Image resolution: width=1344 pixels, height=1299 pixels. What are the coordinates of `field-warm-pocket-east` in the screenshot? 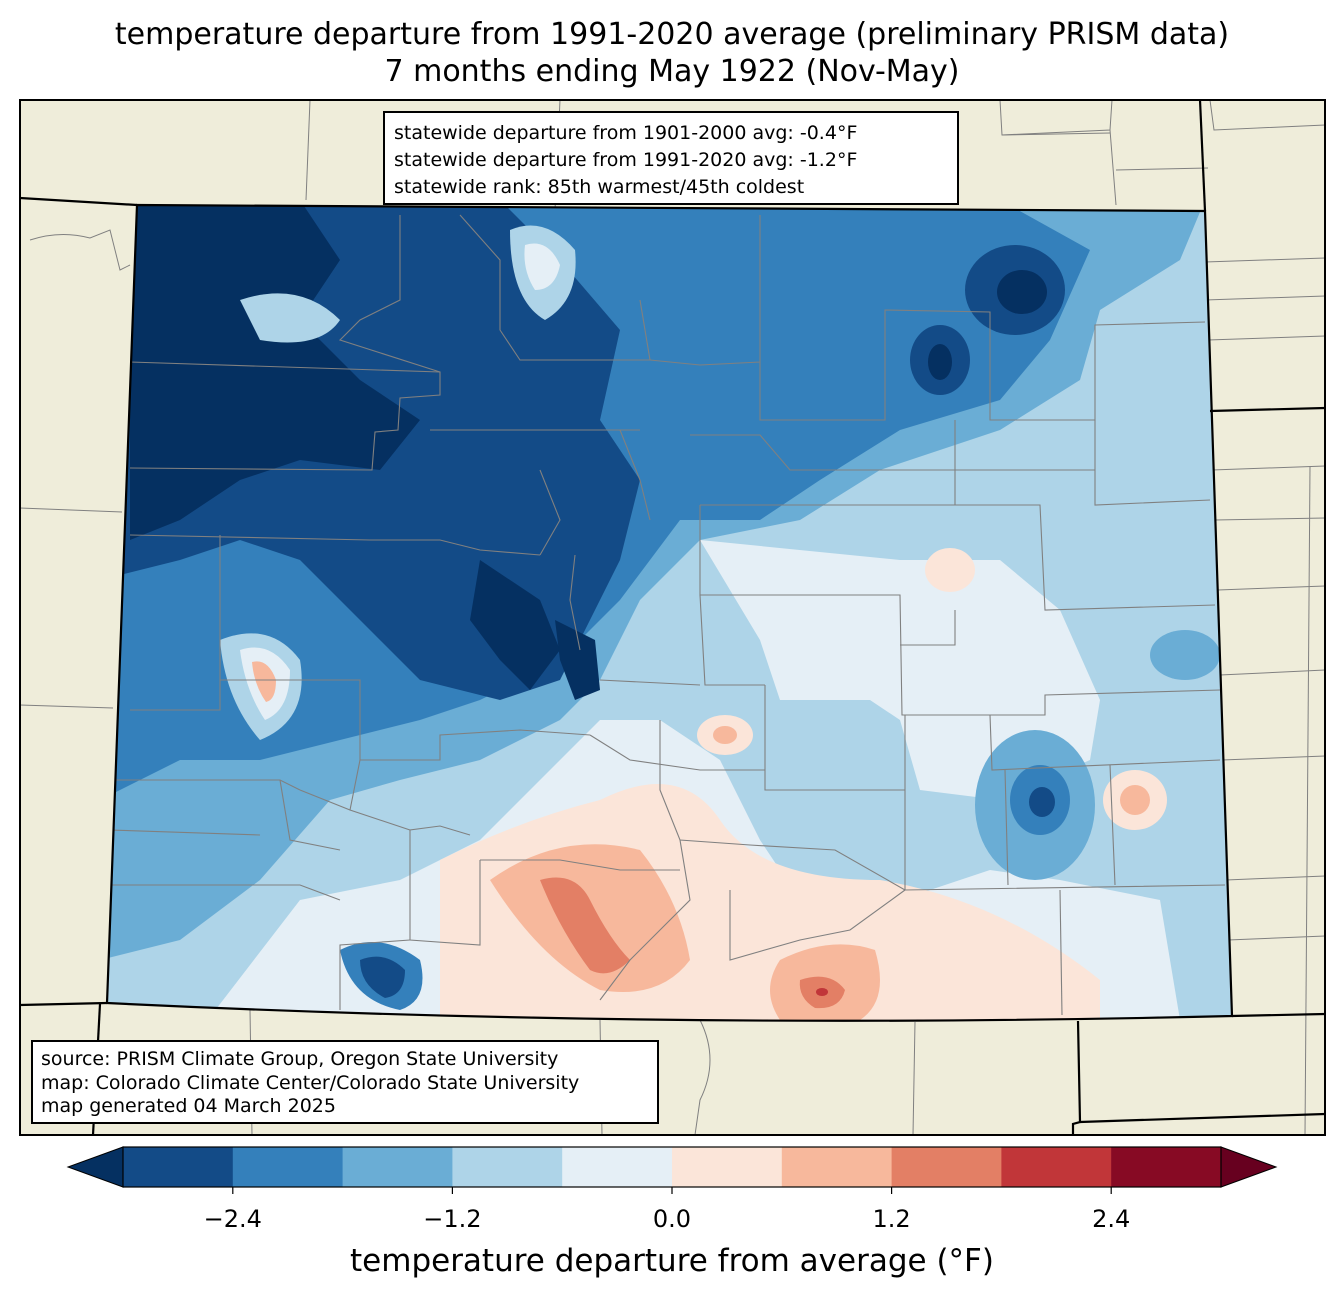 It's located at (950, 570).